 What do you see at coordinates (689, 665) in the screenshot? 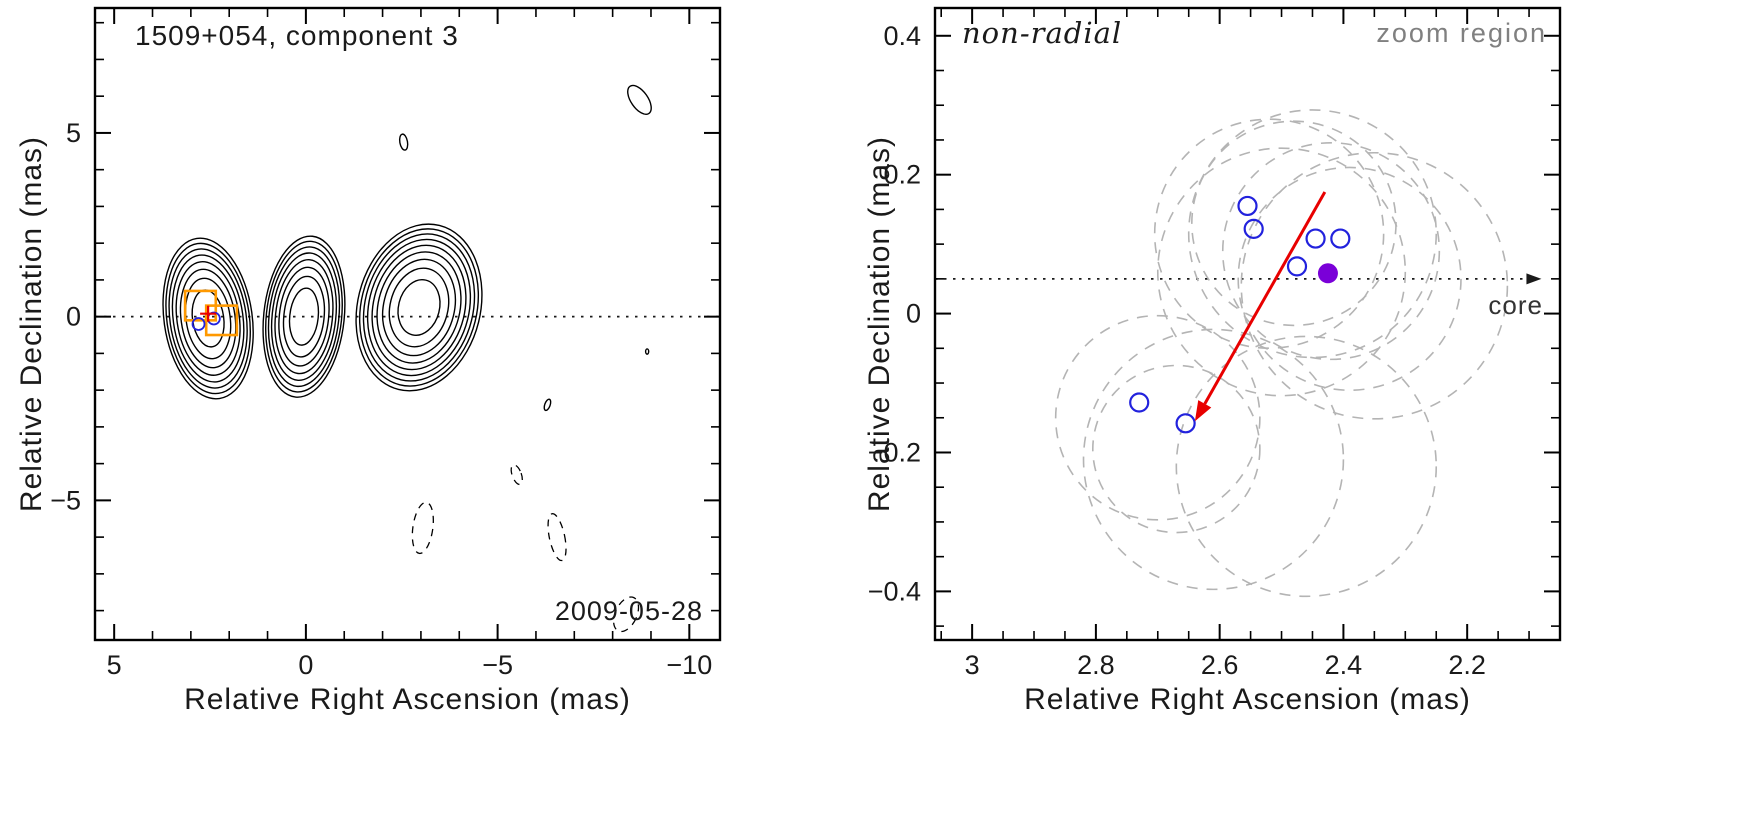
I see `x-tick-label: −10` at bounding box center [689, 665].